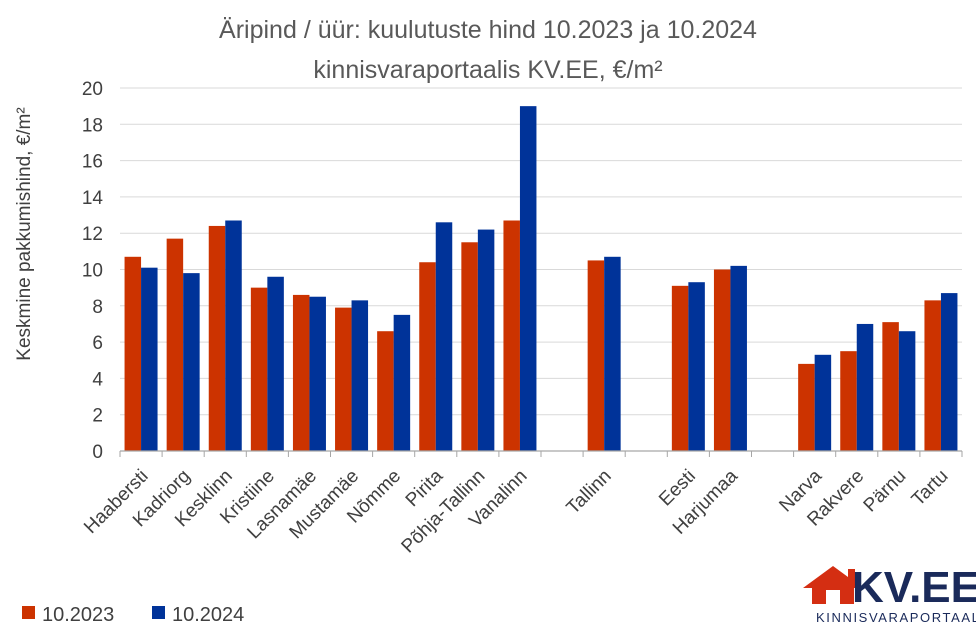  I want to click on y-tick-label: 20, so click(92, 89).